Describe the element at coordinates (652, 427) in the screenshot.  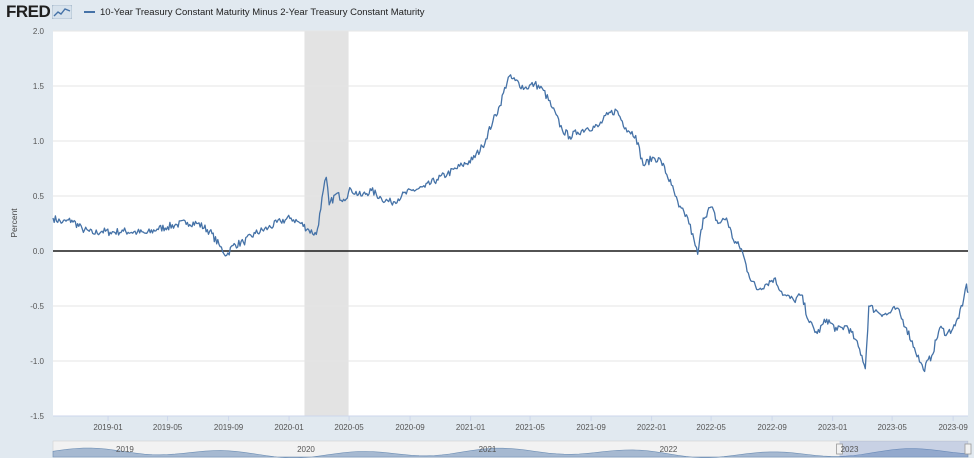
I see `x-tick-label: 2022-01` at that location.